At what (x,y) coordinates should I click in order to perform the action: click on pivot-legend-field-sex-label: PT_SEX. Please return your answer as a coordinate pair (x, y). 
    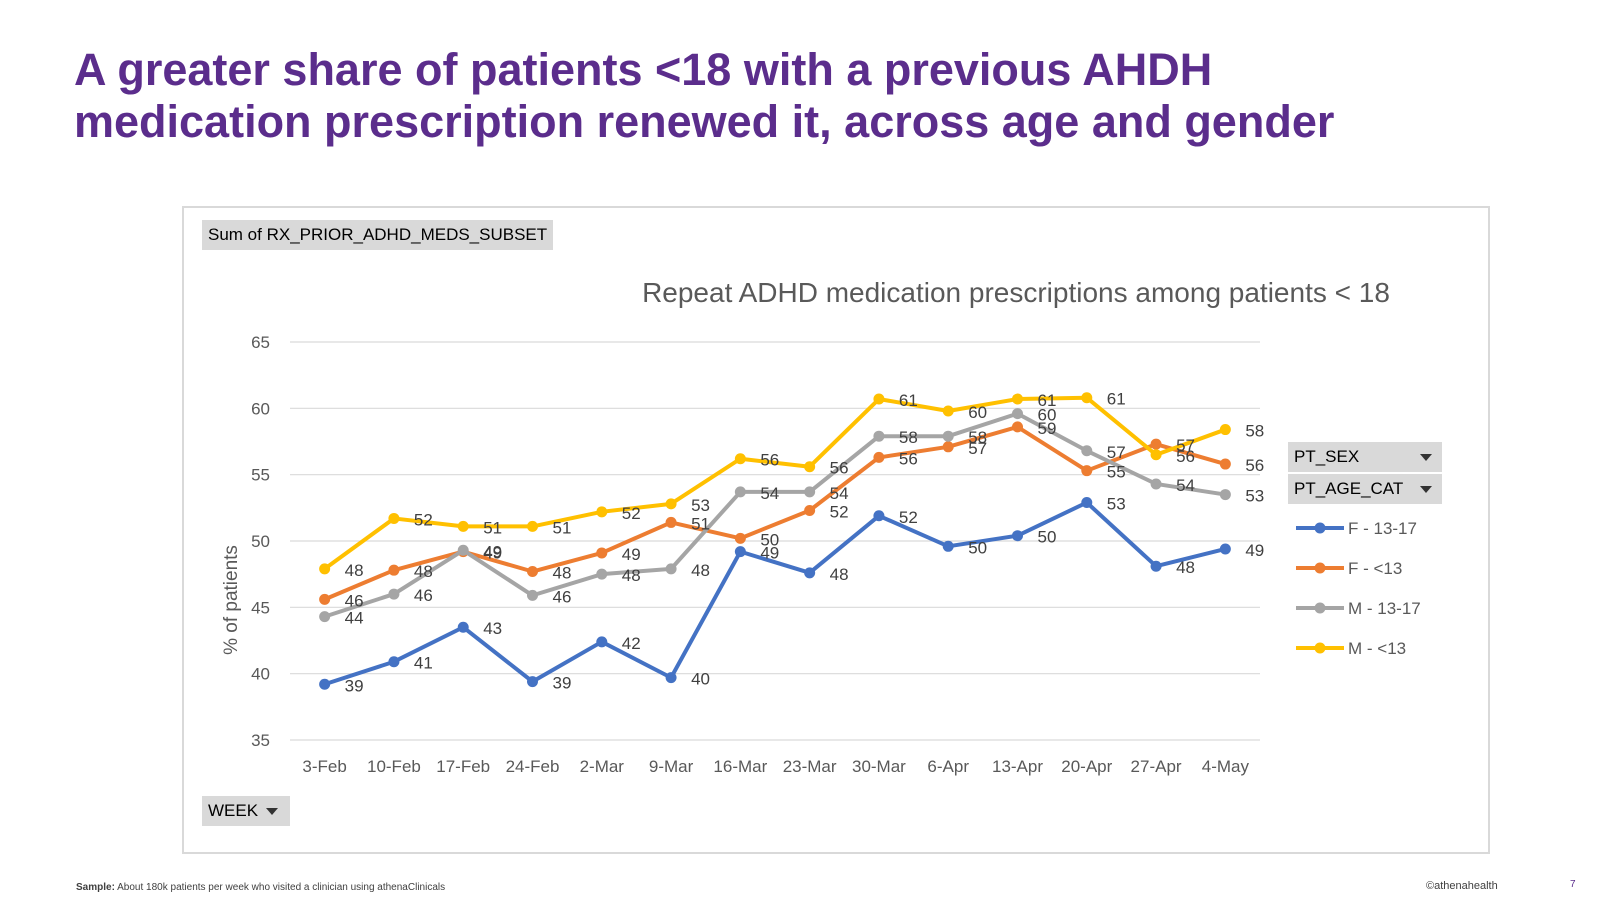
    Looking at the image, I should click on (1327, 456).